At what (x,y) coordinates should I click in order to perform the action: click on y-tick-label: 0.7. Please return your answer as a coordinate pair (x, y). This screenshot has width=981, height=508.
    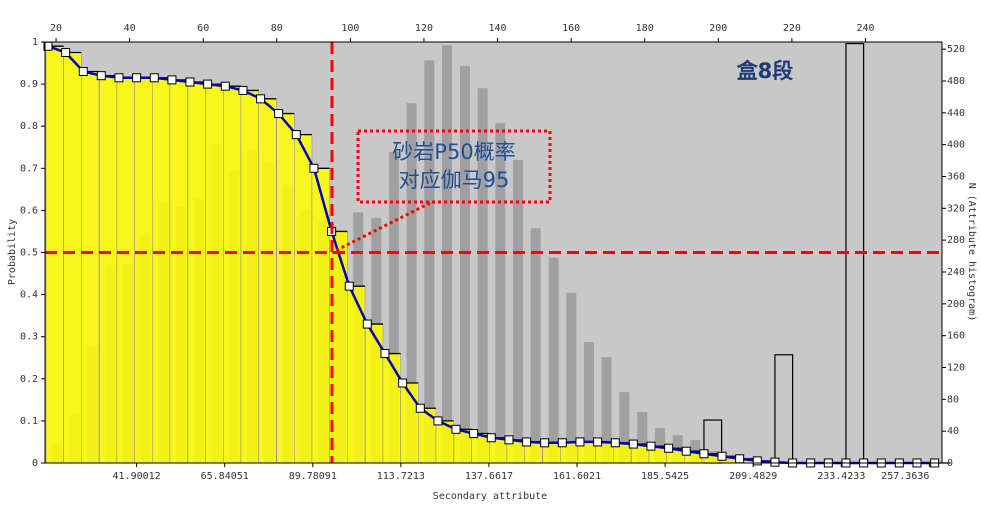
    Looking at the image, I should click on (29, 168).